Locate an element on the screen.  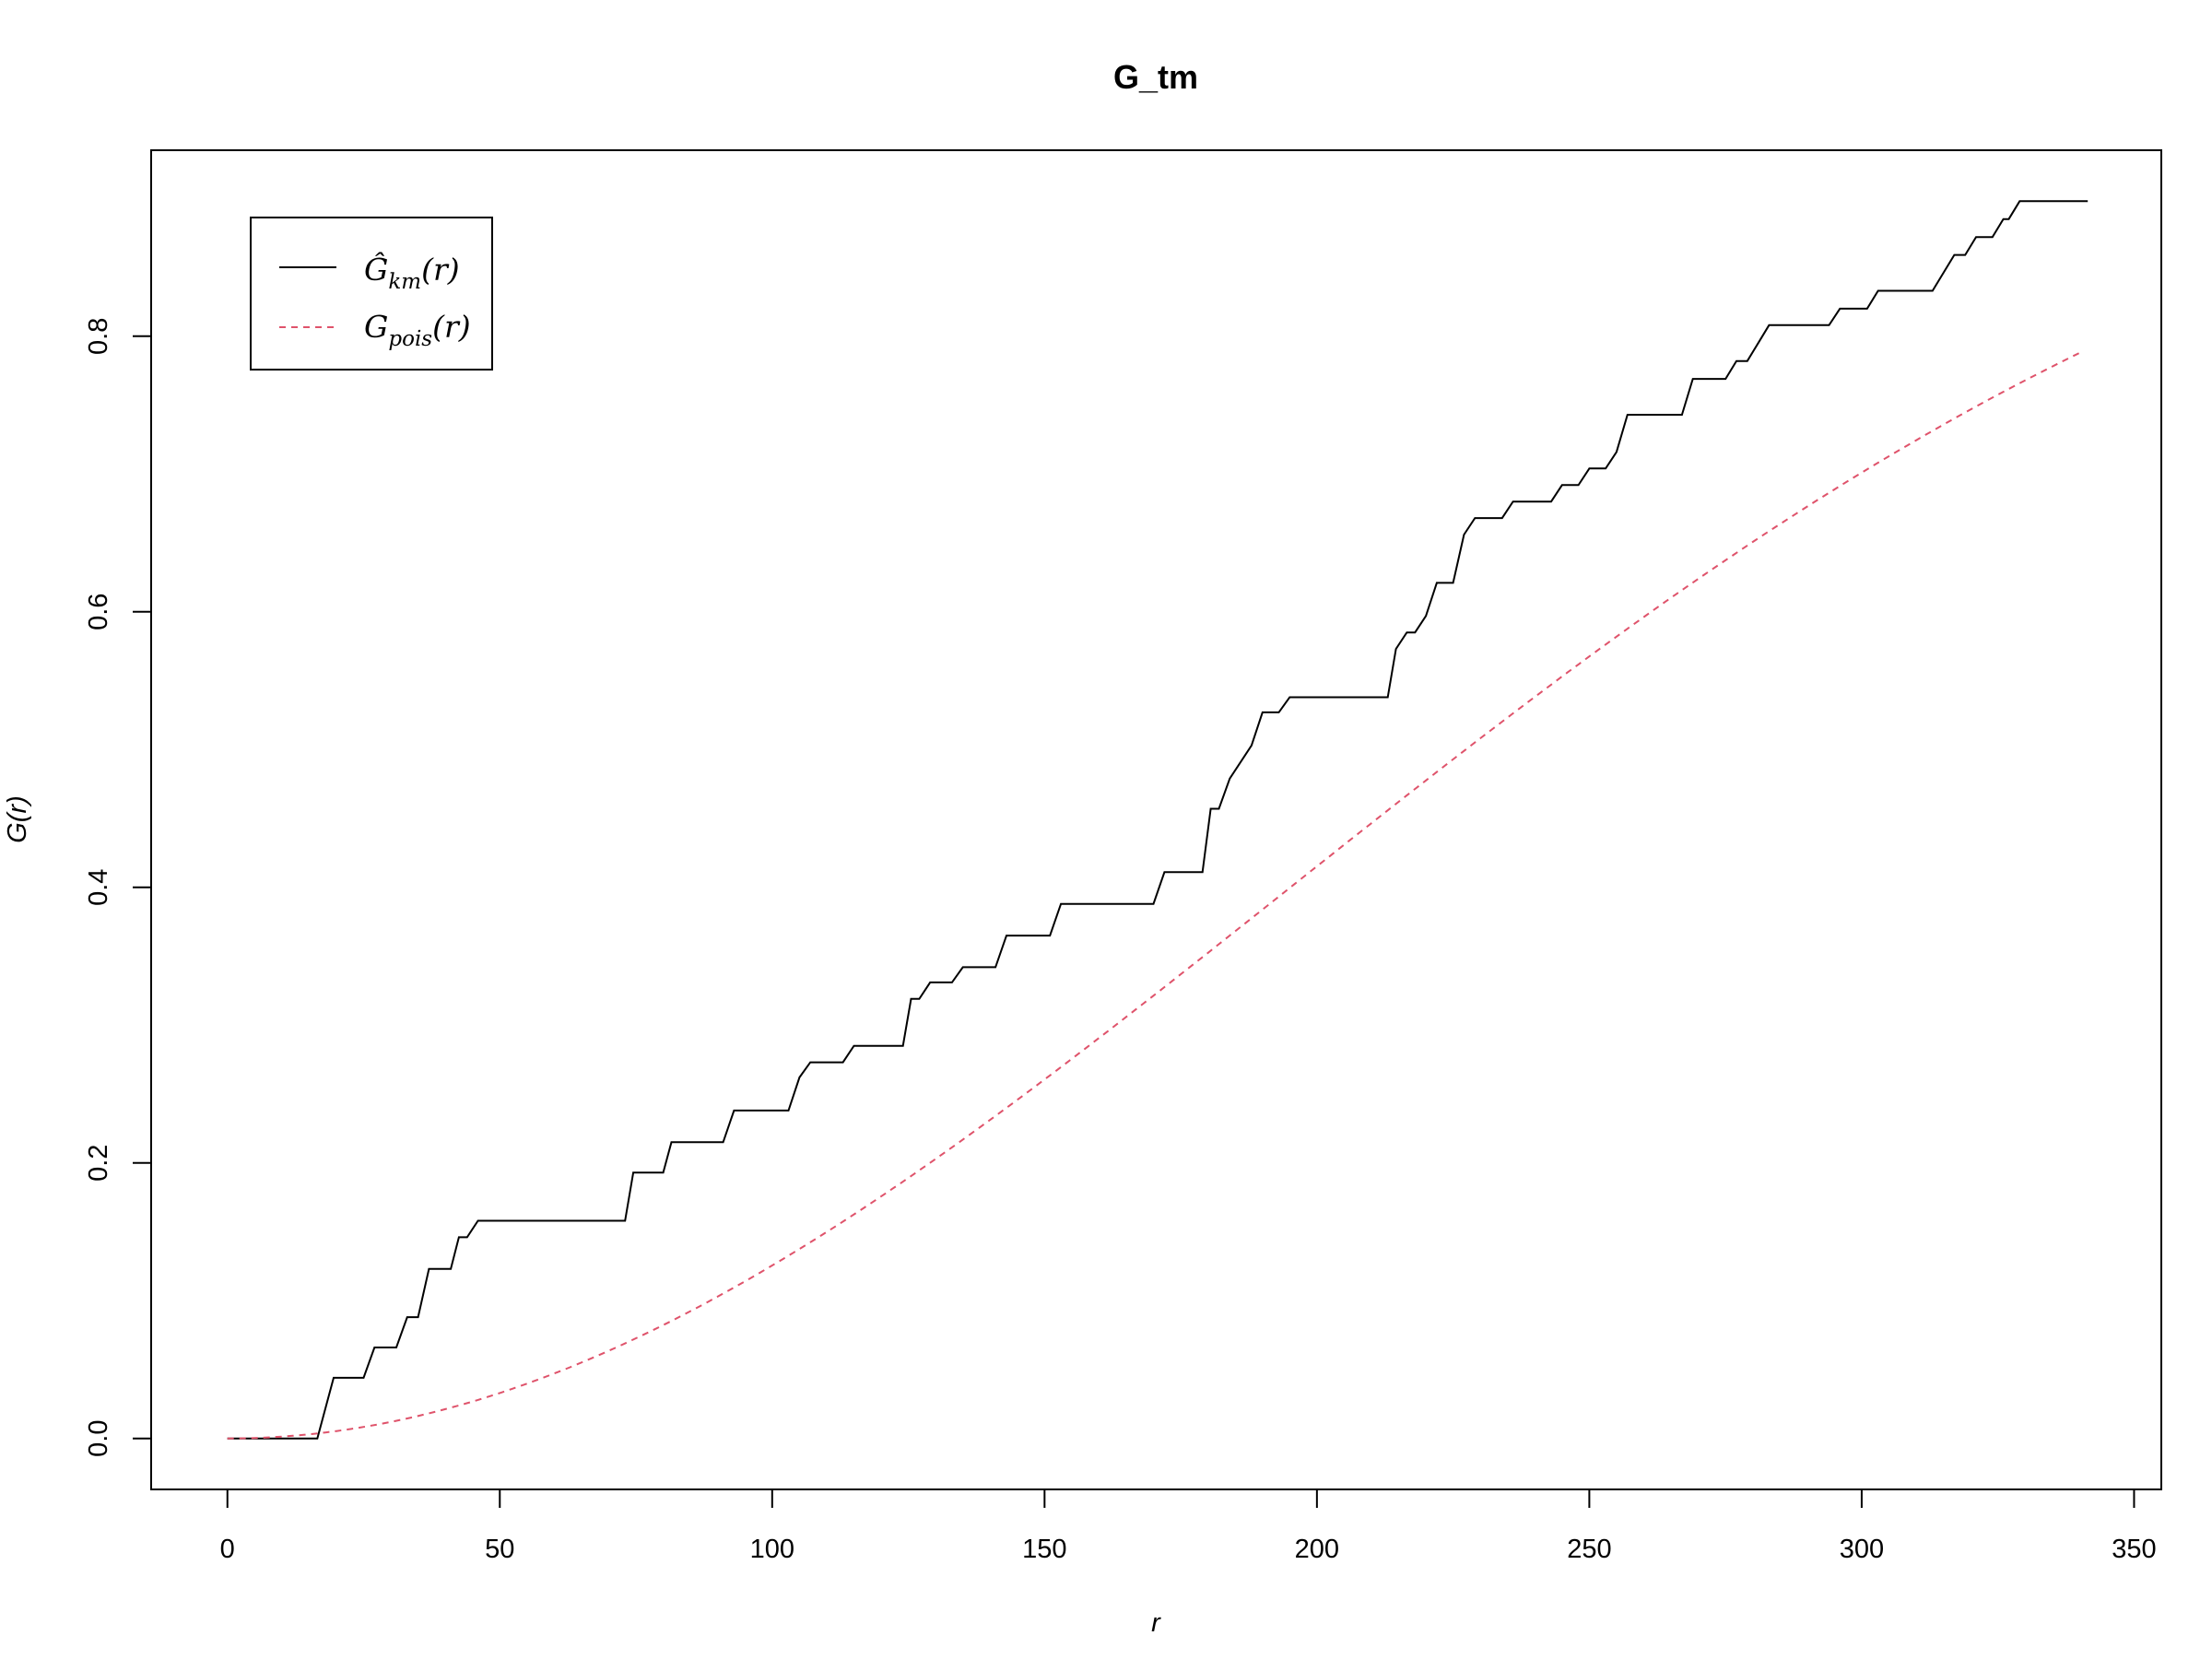
y-tick-label: 0.6 is located at coordinates (98, 612).